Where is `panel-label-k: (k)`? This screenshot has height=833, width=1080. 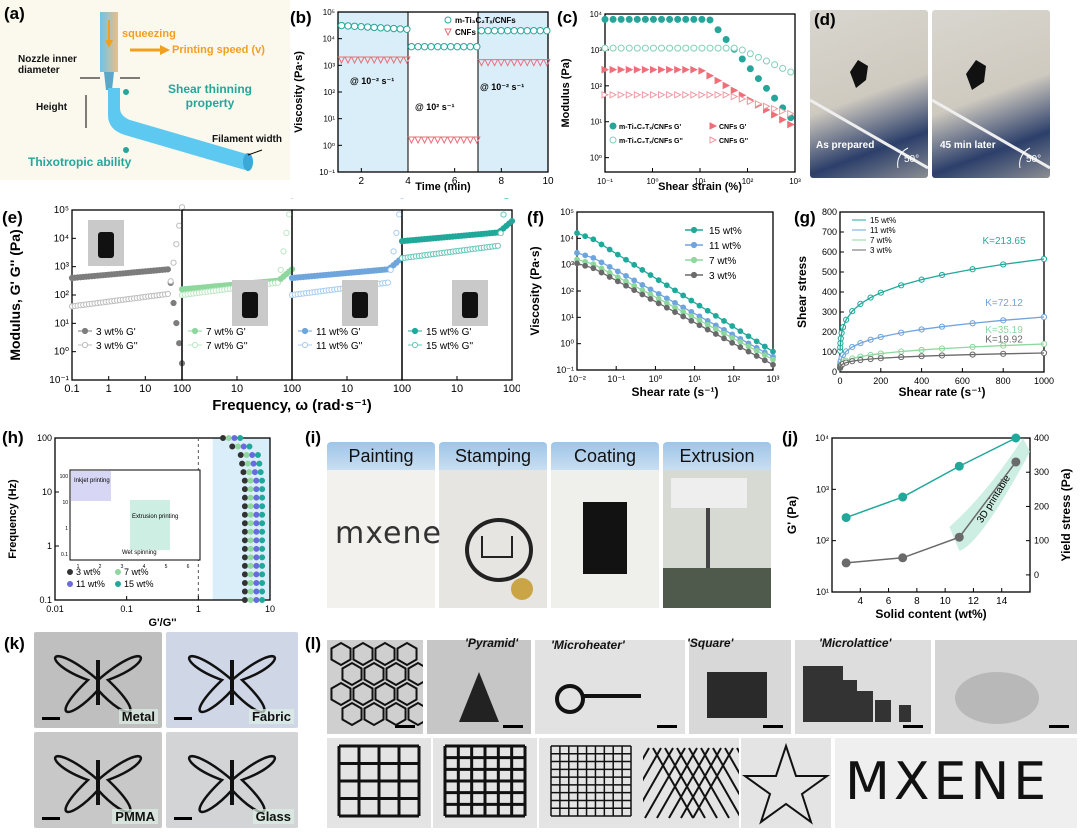 panel-label-k: (k) is located at coordinates (14, 644).